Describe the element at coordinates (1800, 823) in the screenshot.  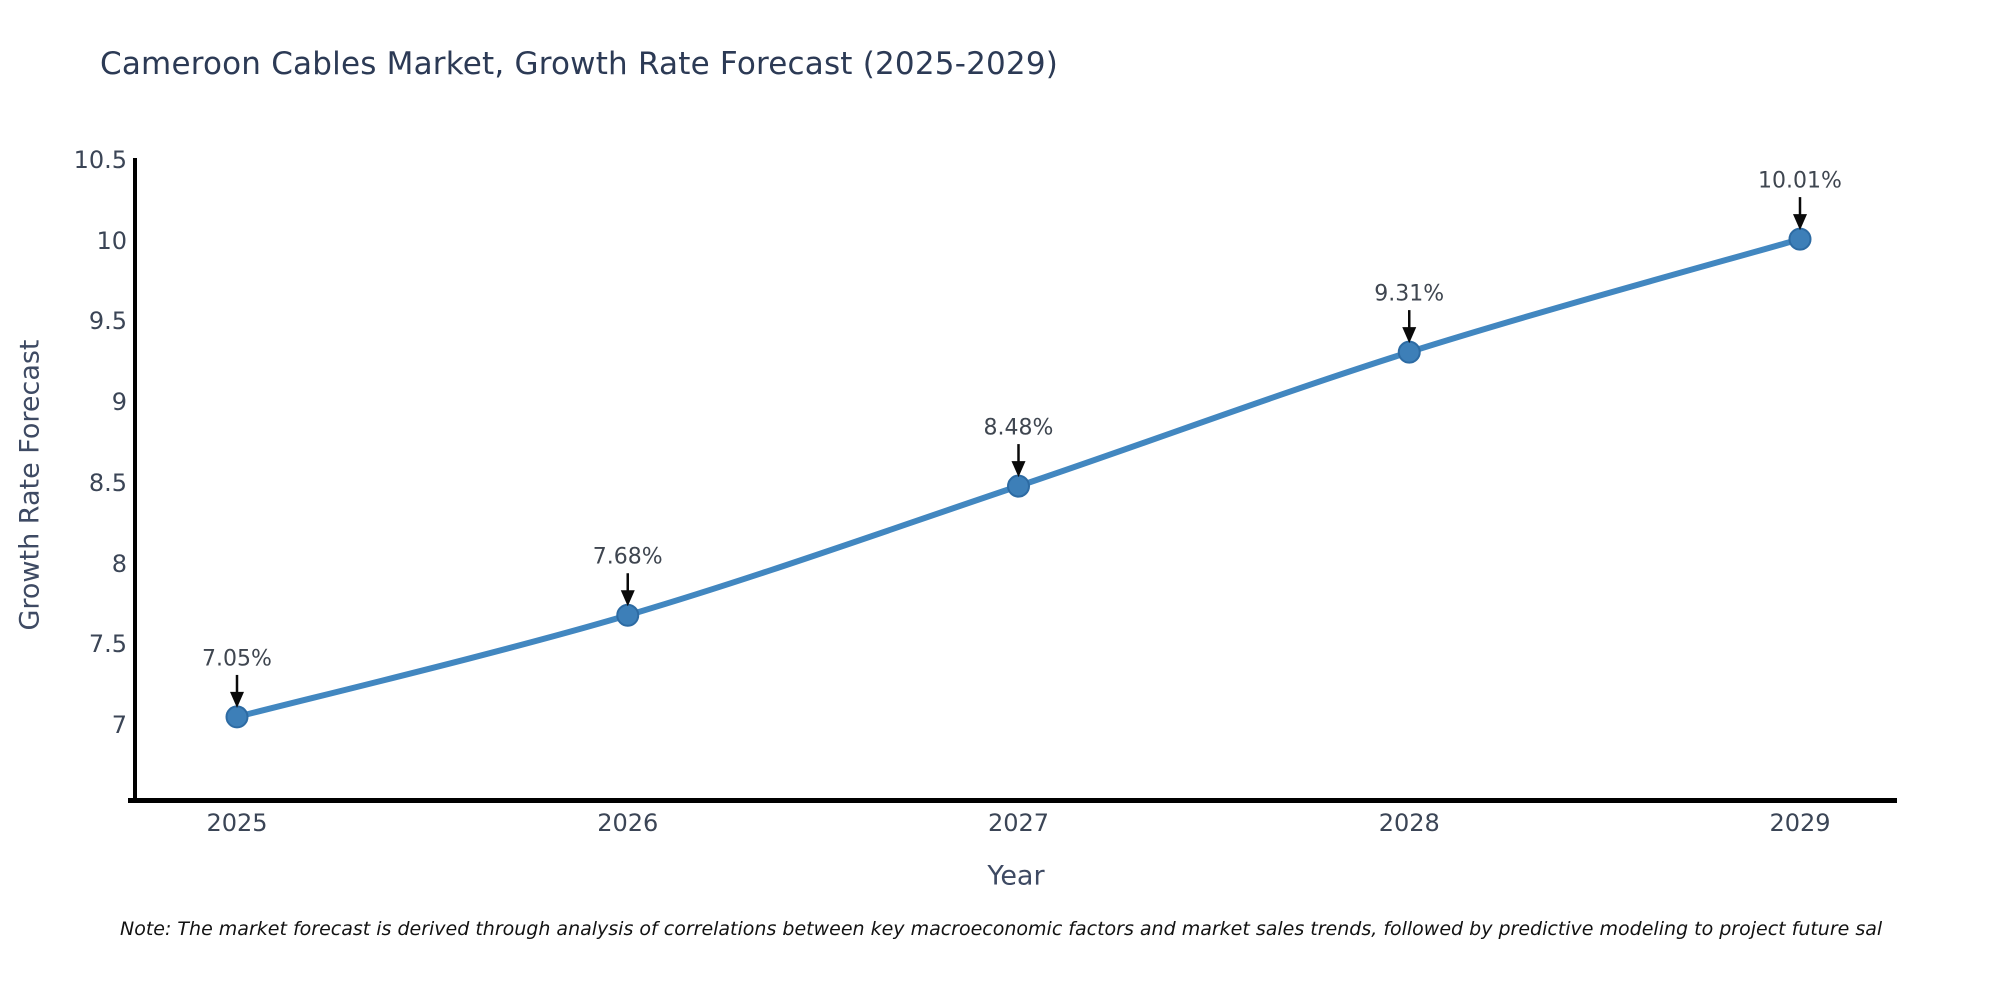
I see `x-tick-label: 2029` at that location.